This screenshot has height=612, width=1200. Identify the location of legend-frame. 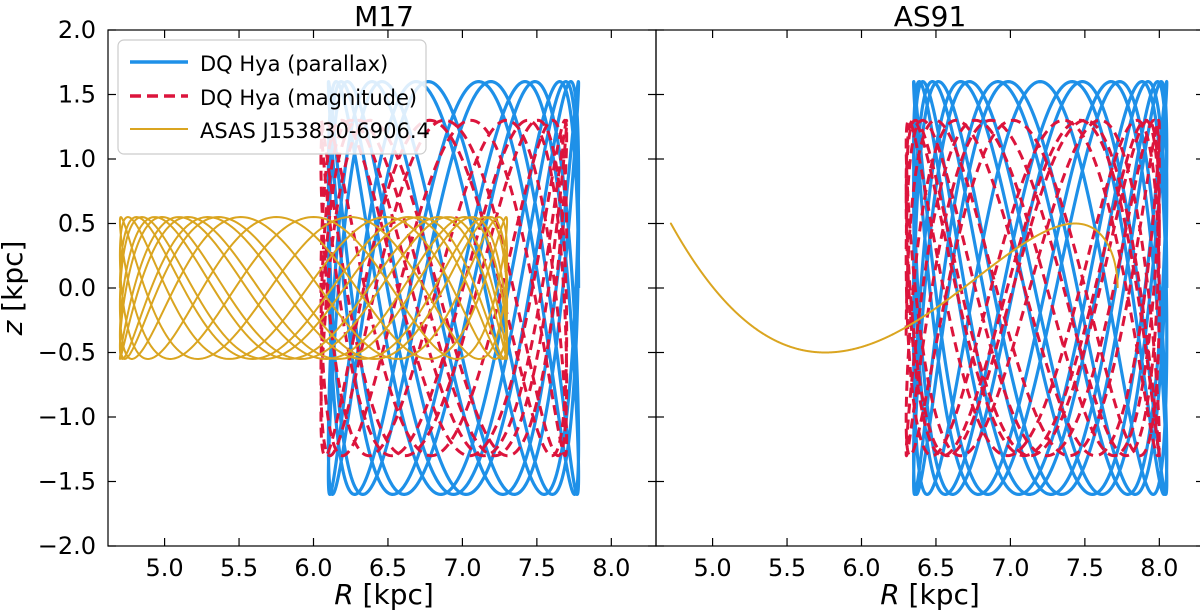
(272, 97).